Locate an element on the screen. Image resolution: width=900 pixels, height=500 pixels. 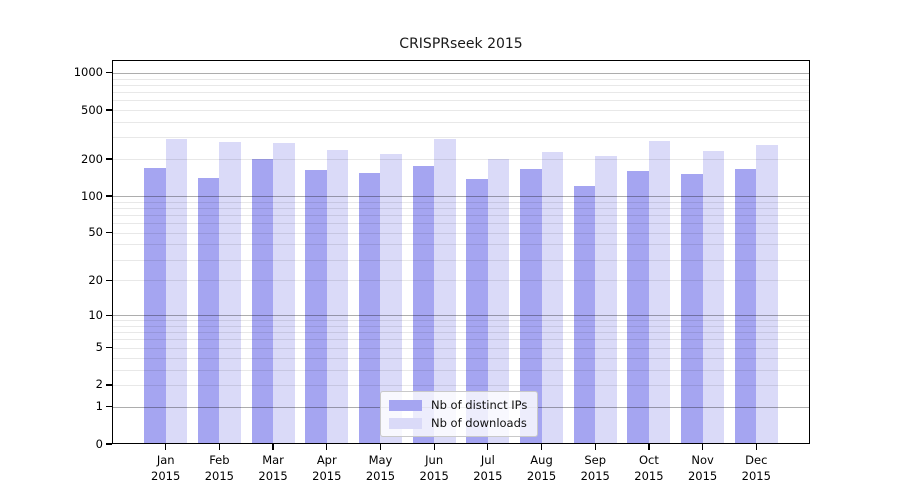
x-tick-month: Dec is located at coordinates (756, 460).